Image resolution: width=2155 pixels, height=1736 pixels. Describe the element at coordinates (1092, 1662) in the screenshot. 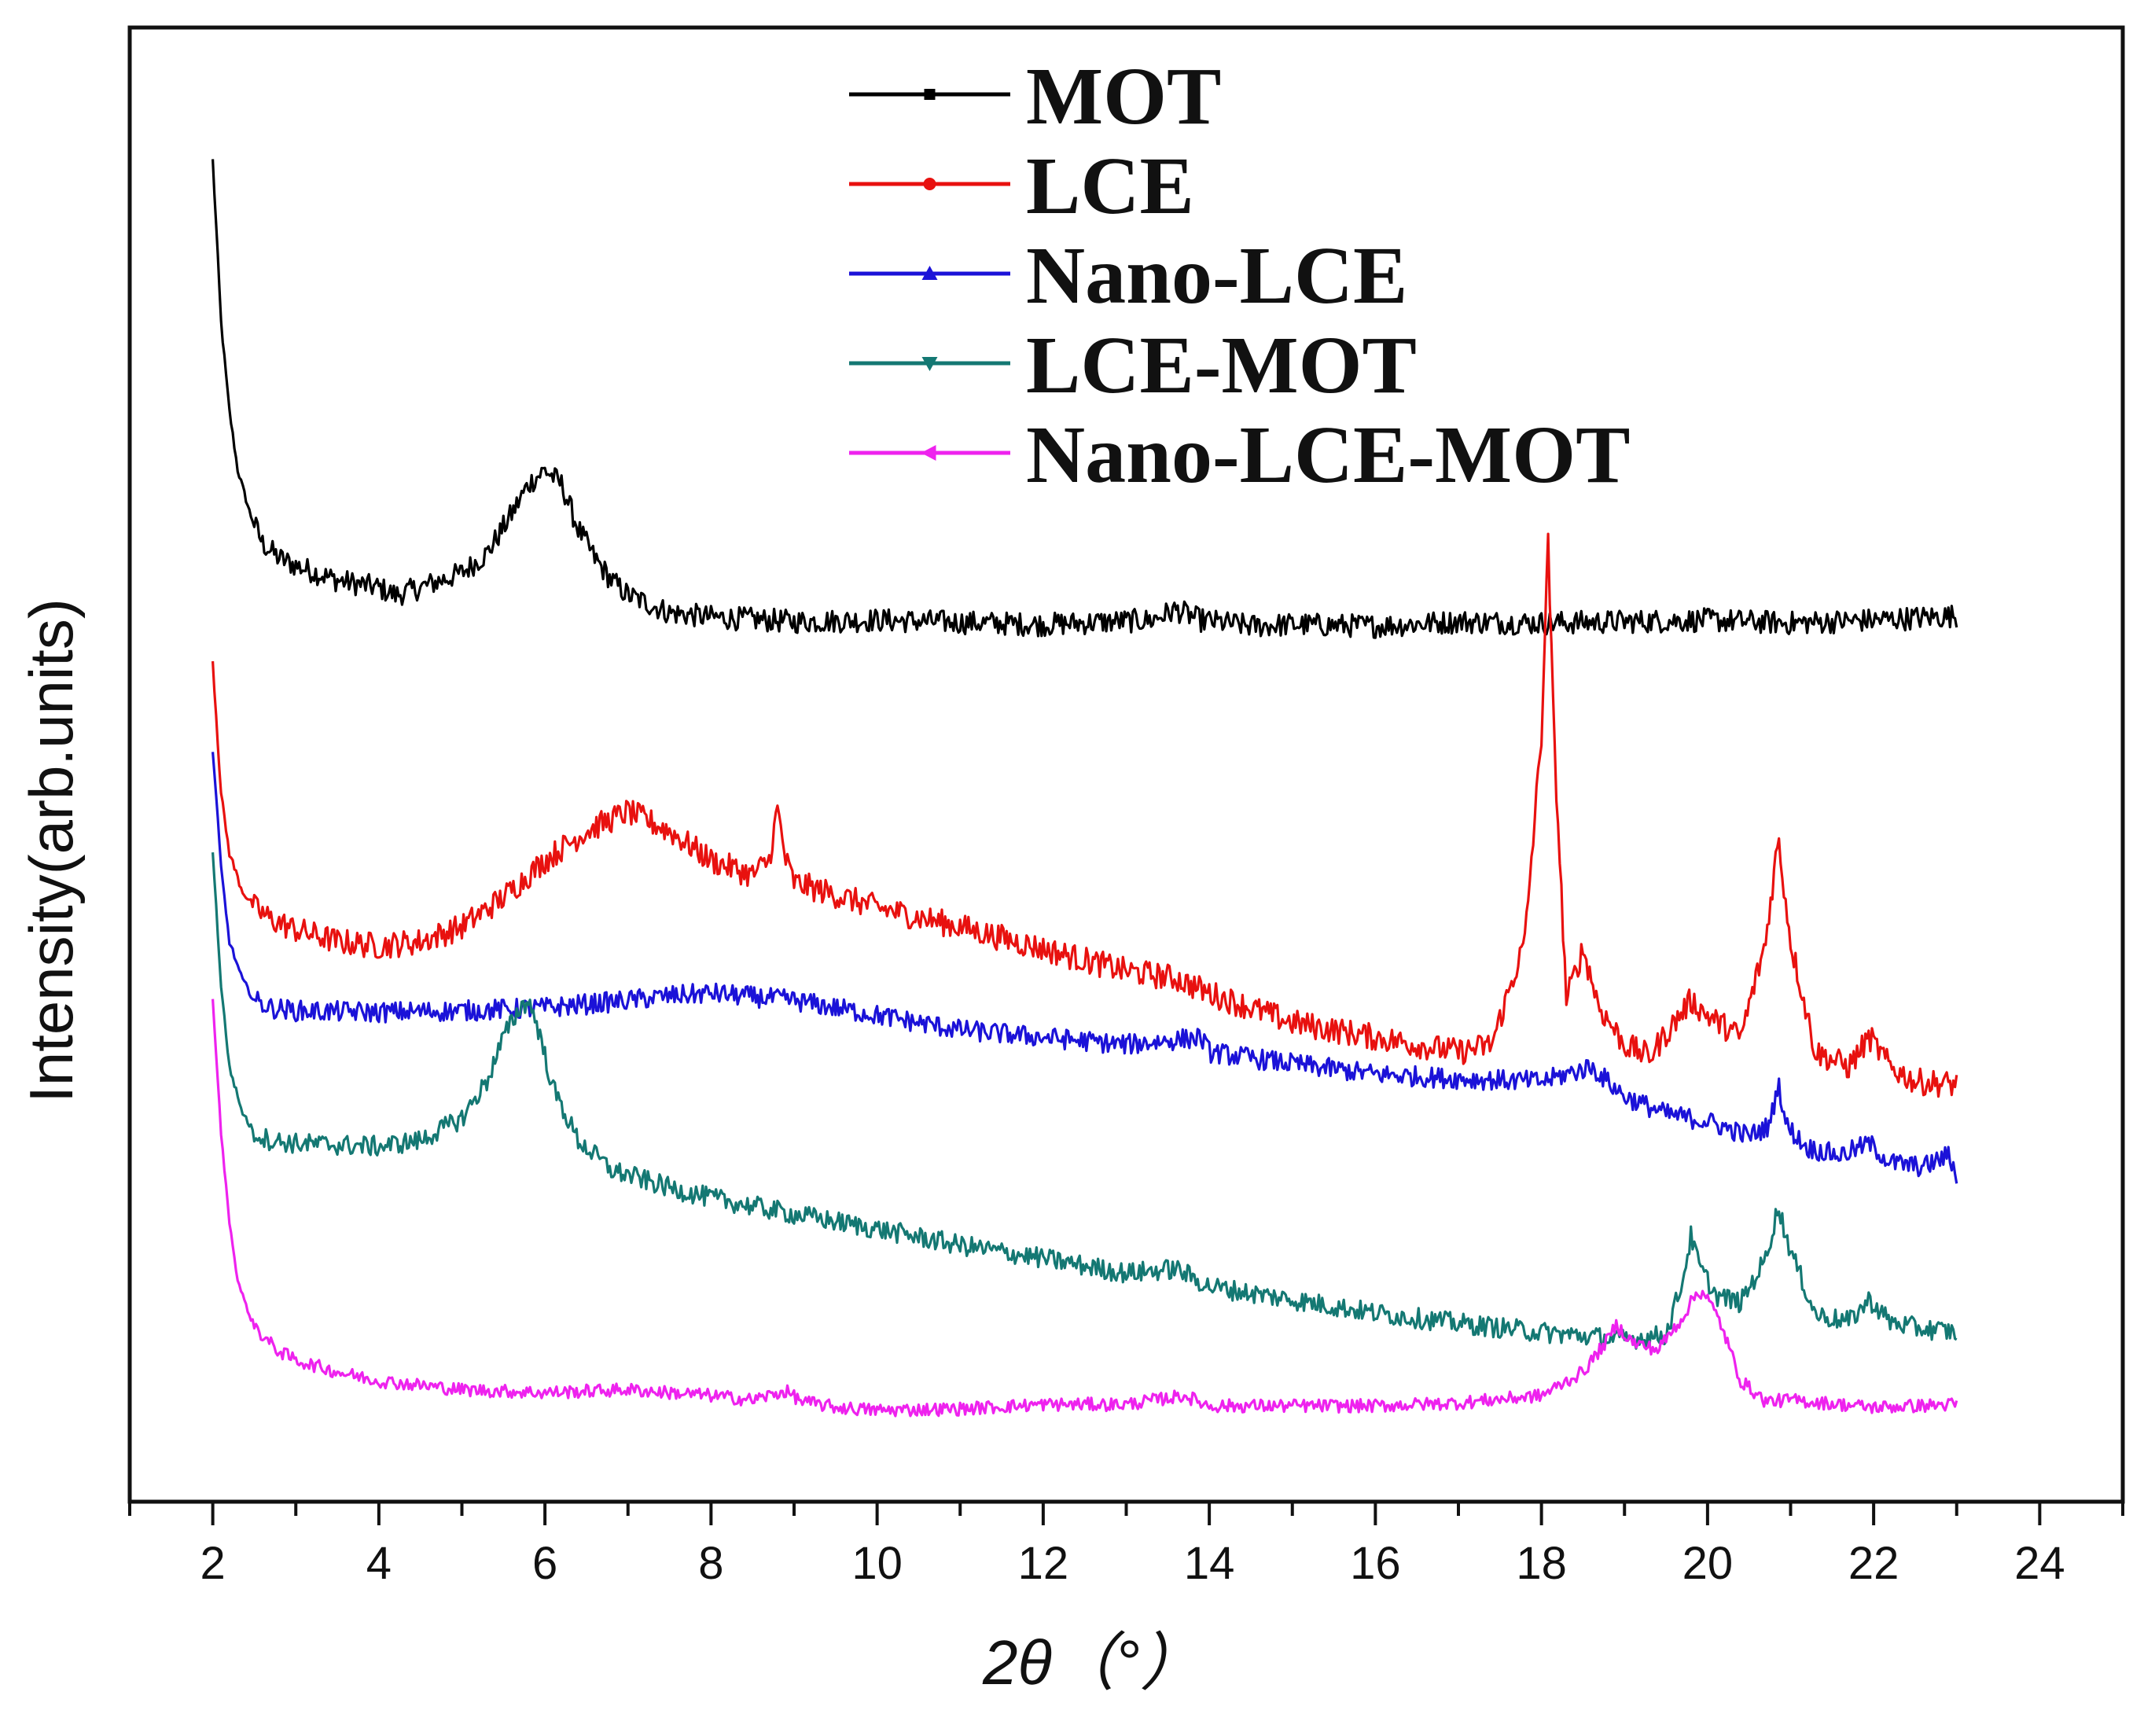

I see `x-axis-label: 2θ（°）` at that location.